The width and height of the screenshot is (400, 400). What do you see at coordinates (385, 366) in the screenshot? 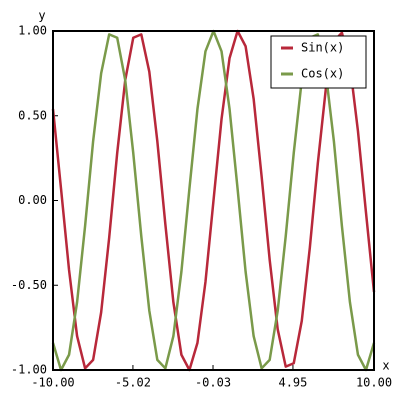
I see `x-axis-label: x` at bounding box center [385, 366].